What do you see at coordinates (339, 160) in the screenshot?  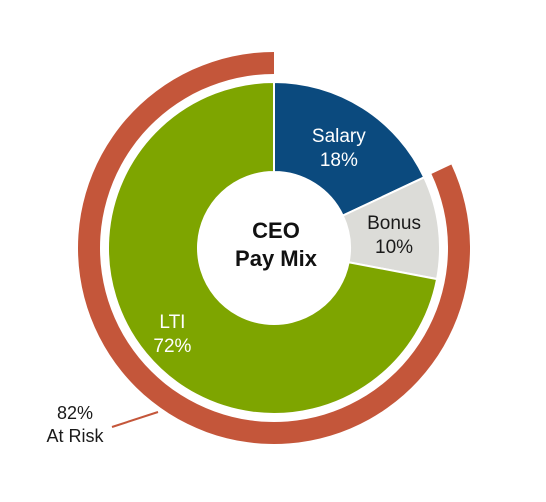 I see `slice-value-salary: 18%` at bounding box center [339, 160].